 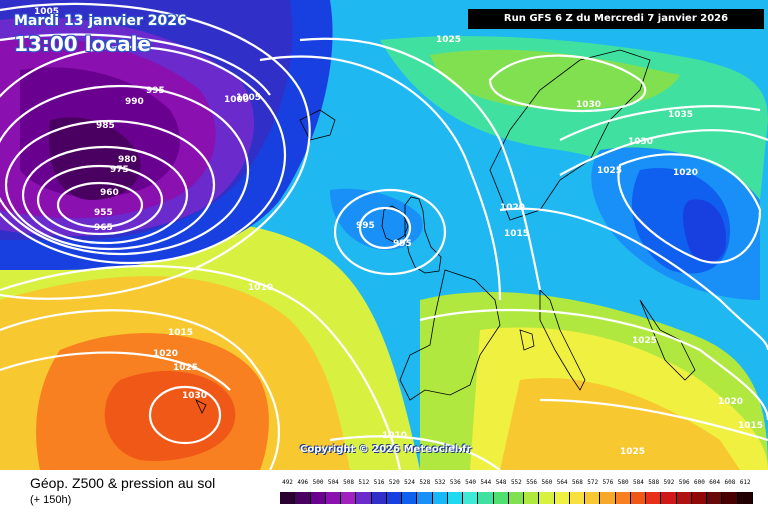 I want to click on legend-label: 568, so click(x=577, y=482).